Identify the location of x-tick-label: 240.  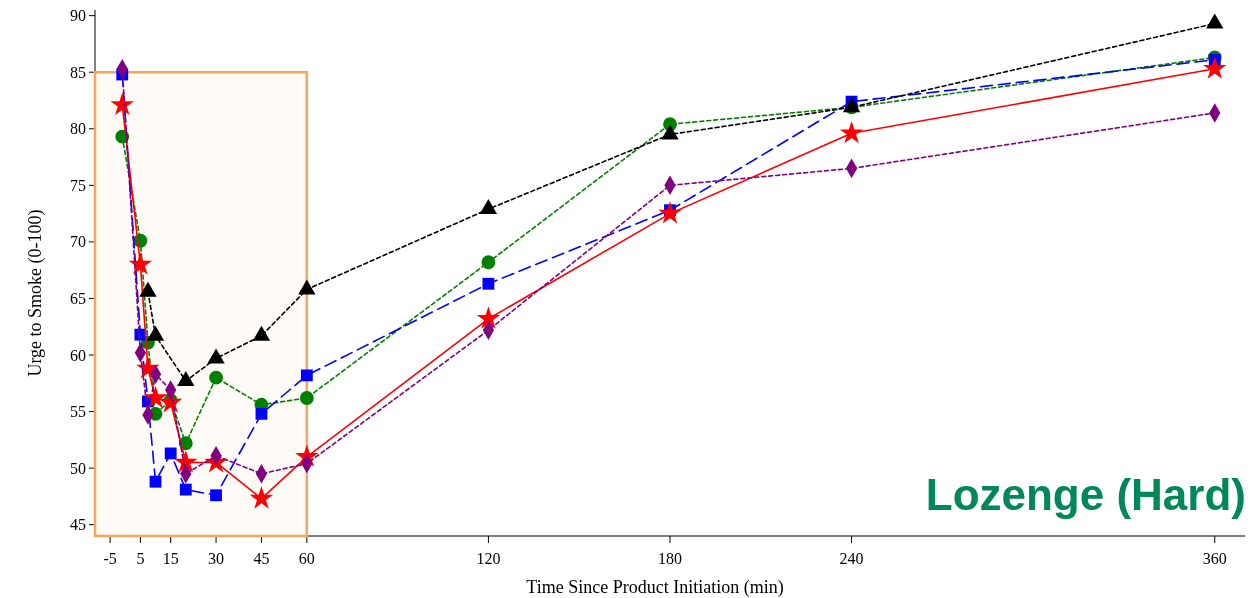
(851, 558).